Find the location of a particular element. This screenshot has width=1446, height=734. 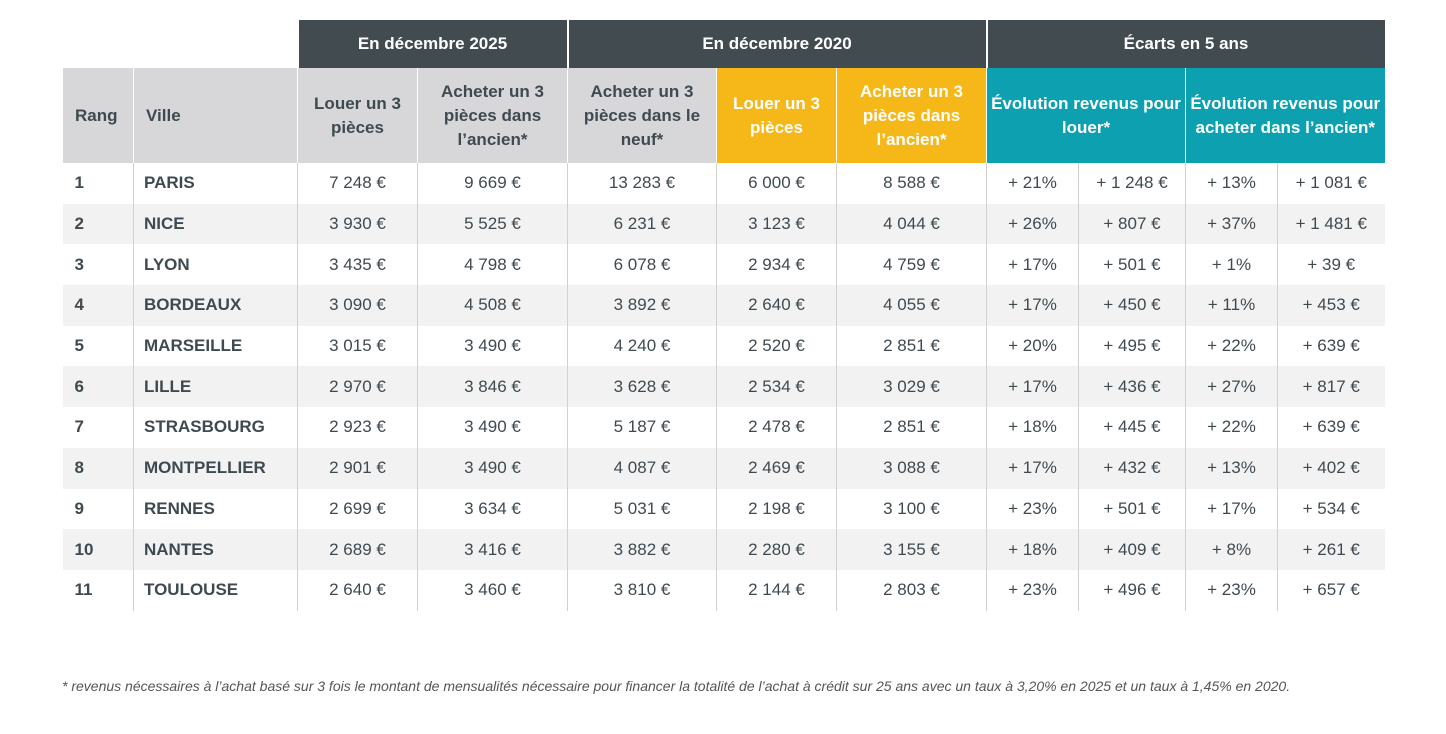

value-cell: 3 435 € is located at coordinates (357, 265).